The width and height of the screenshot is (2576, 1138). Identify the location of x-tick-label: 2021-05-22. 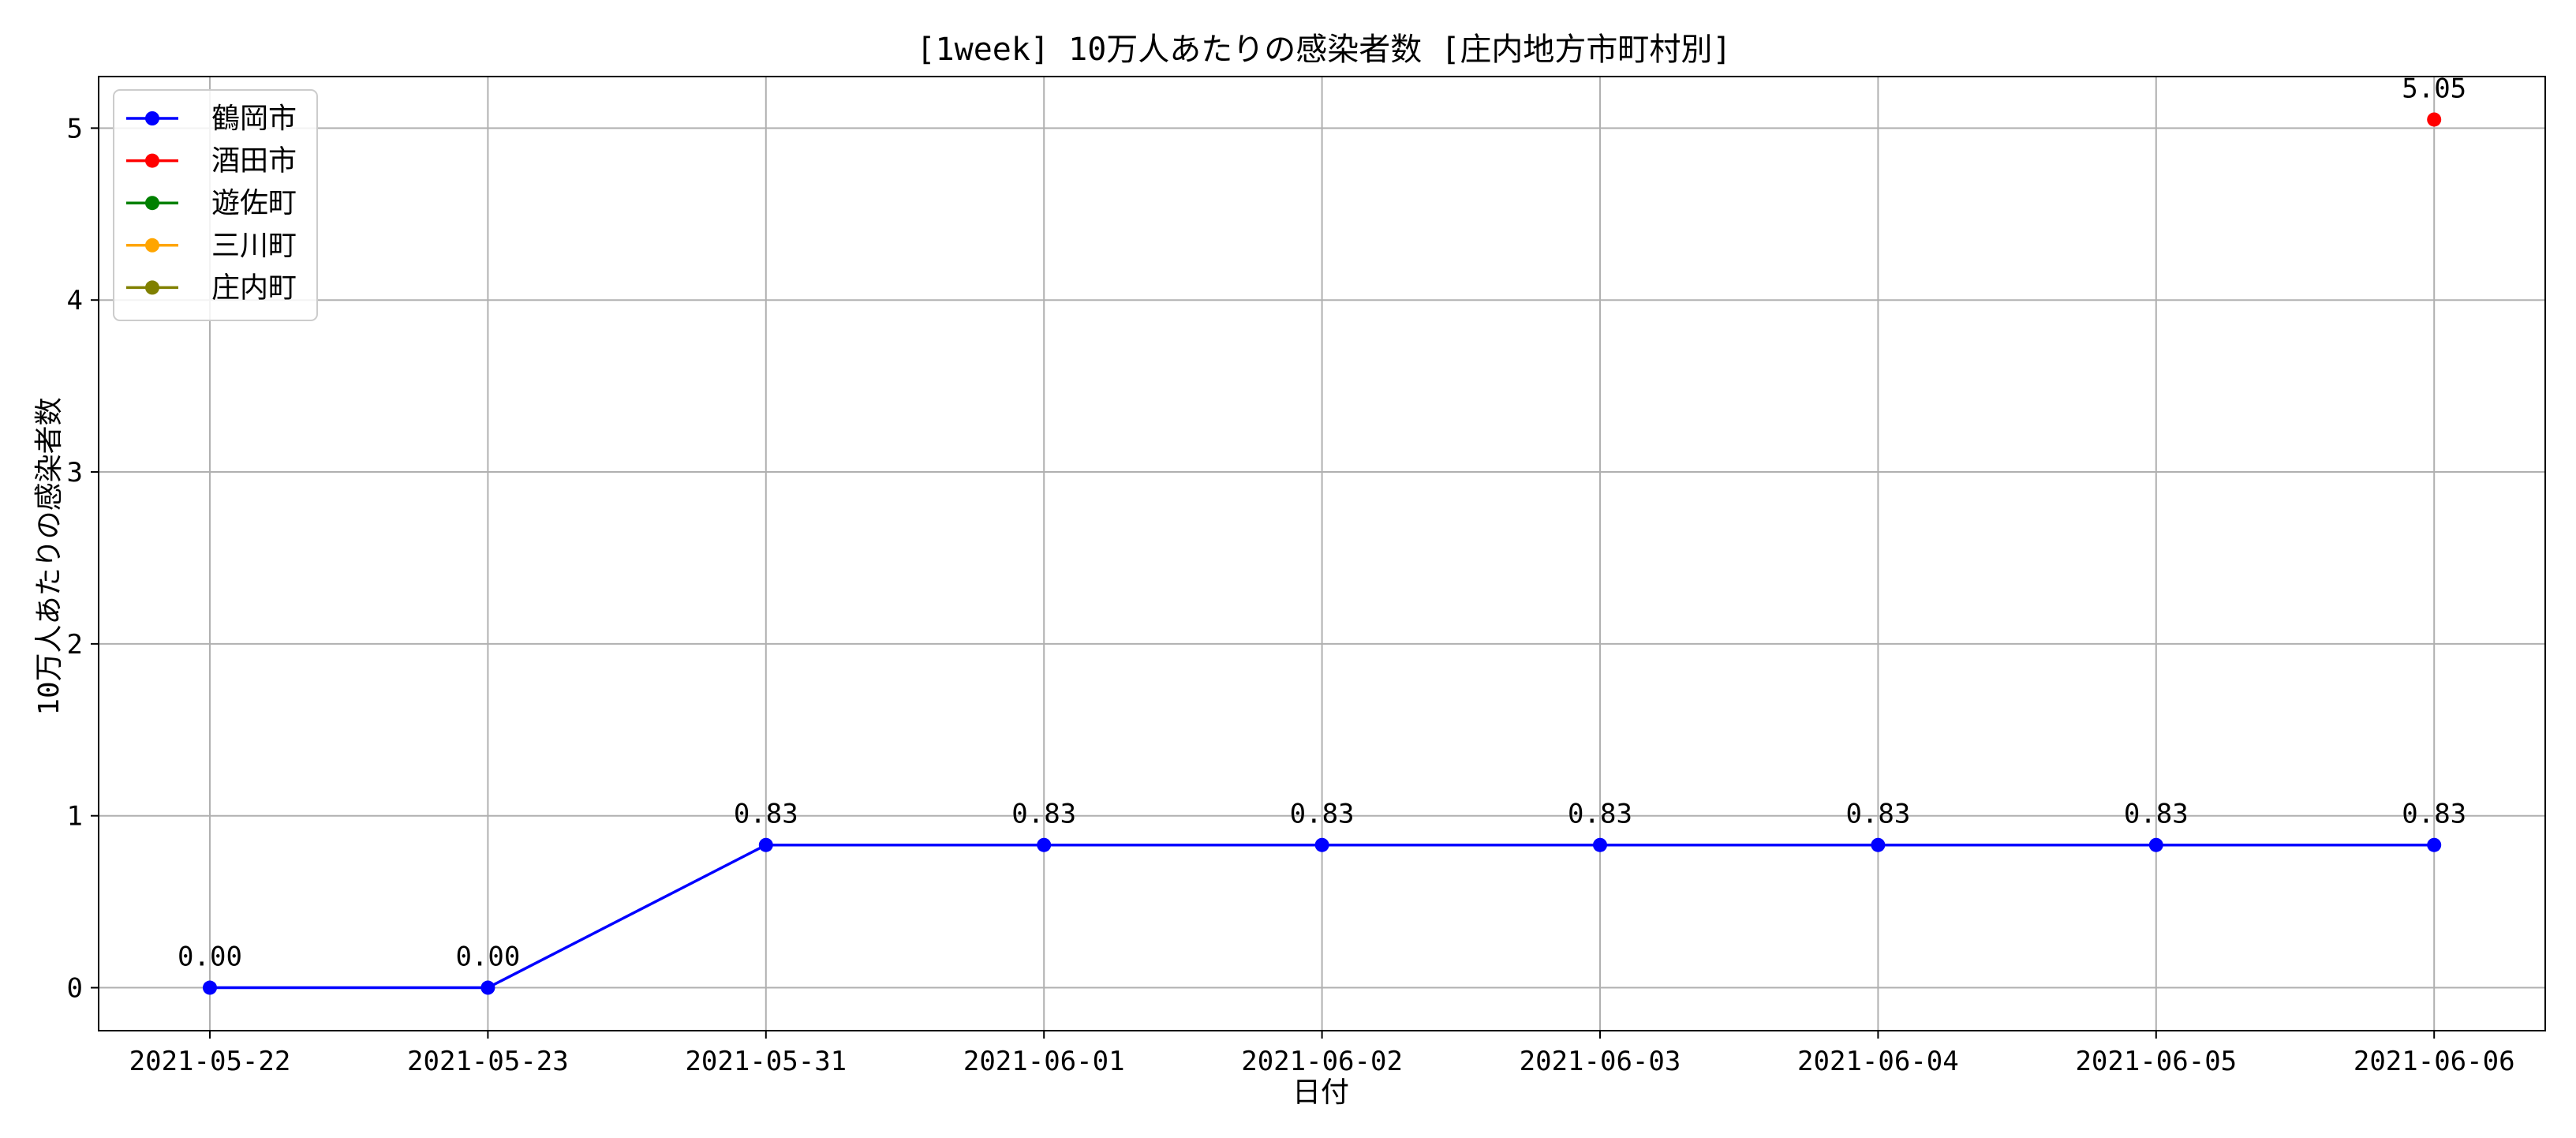
(210, 1061).